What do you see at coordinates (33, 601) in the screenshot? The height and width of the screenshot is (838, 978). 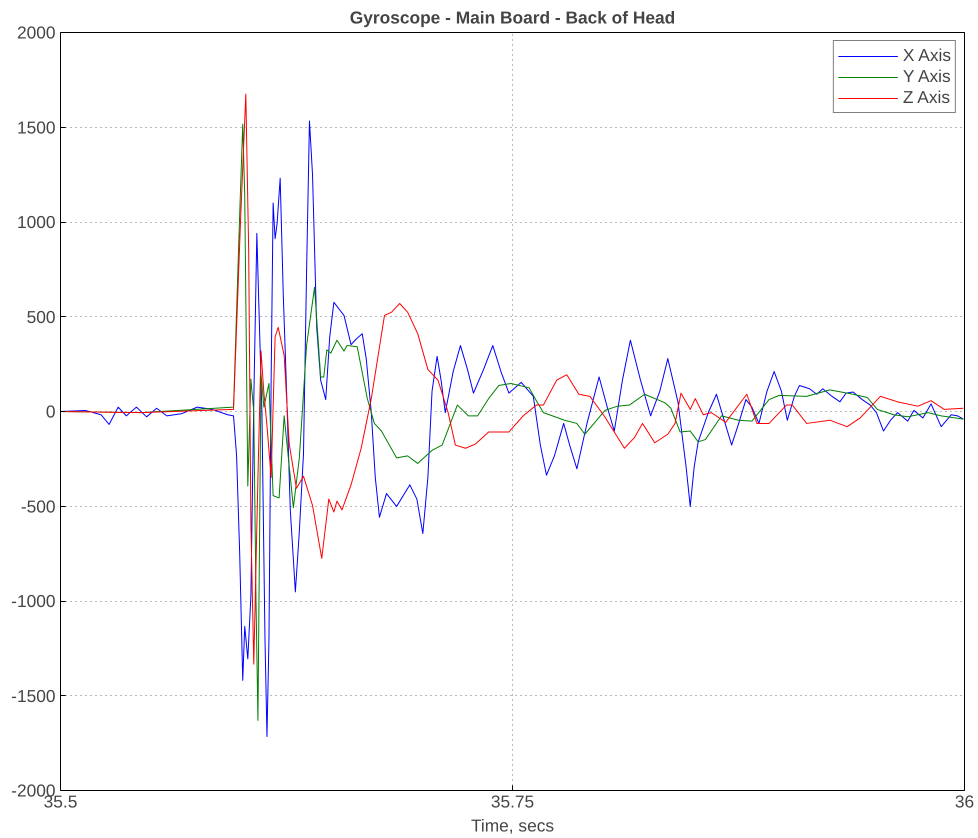 I see `y-tick-label: -1000` at bounding box center [33, 601].